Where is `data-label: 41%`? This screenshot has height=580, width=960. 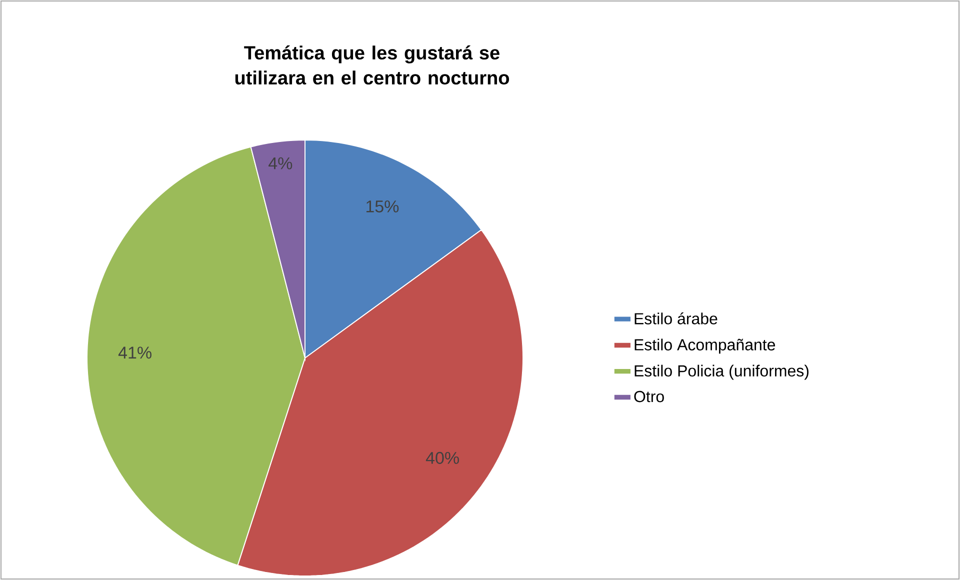 data-label: 41% is located at coordinates (135, 352).